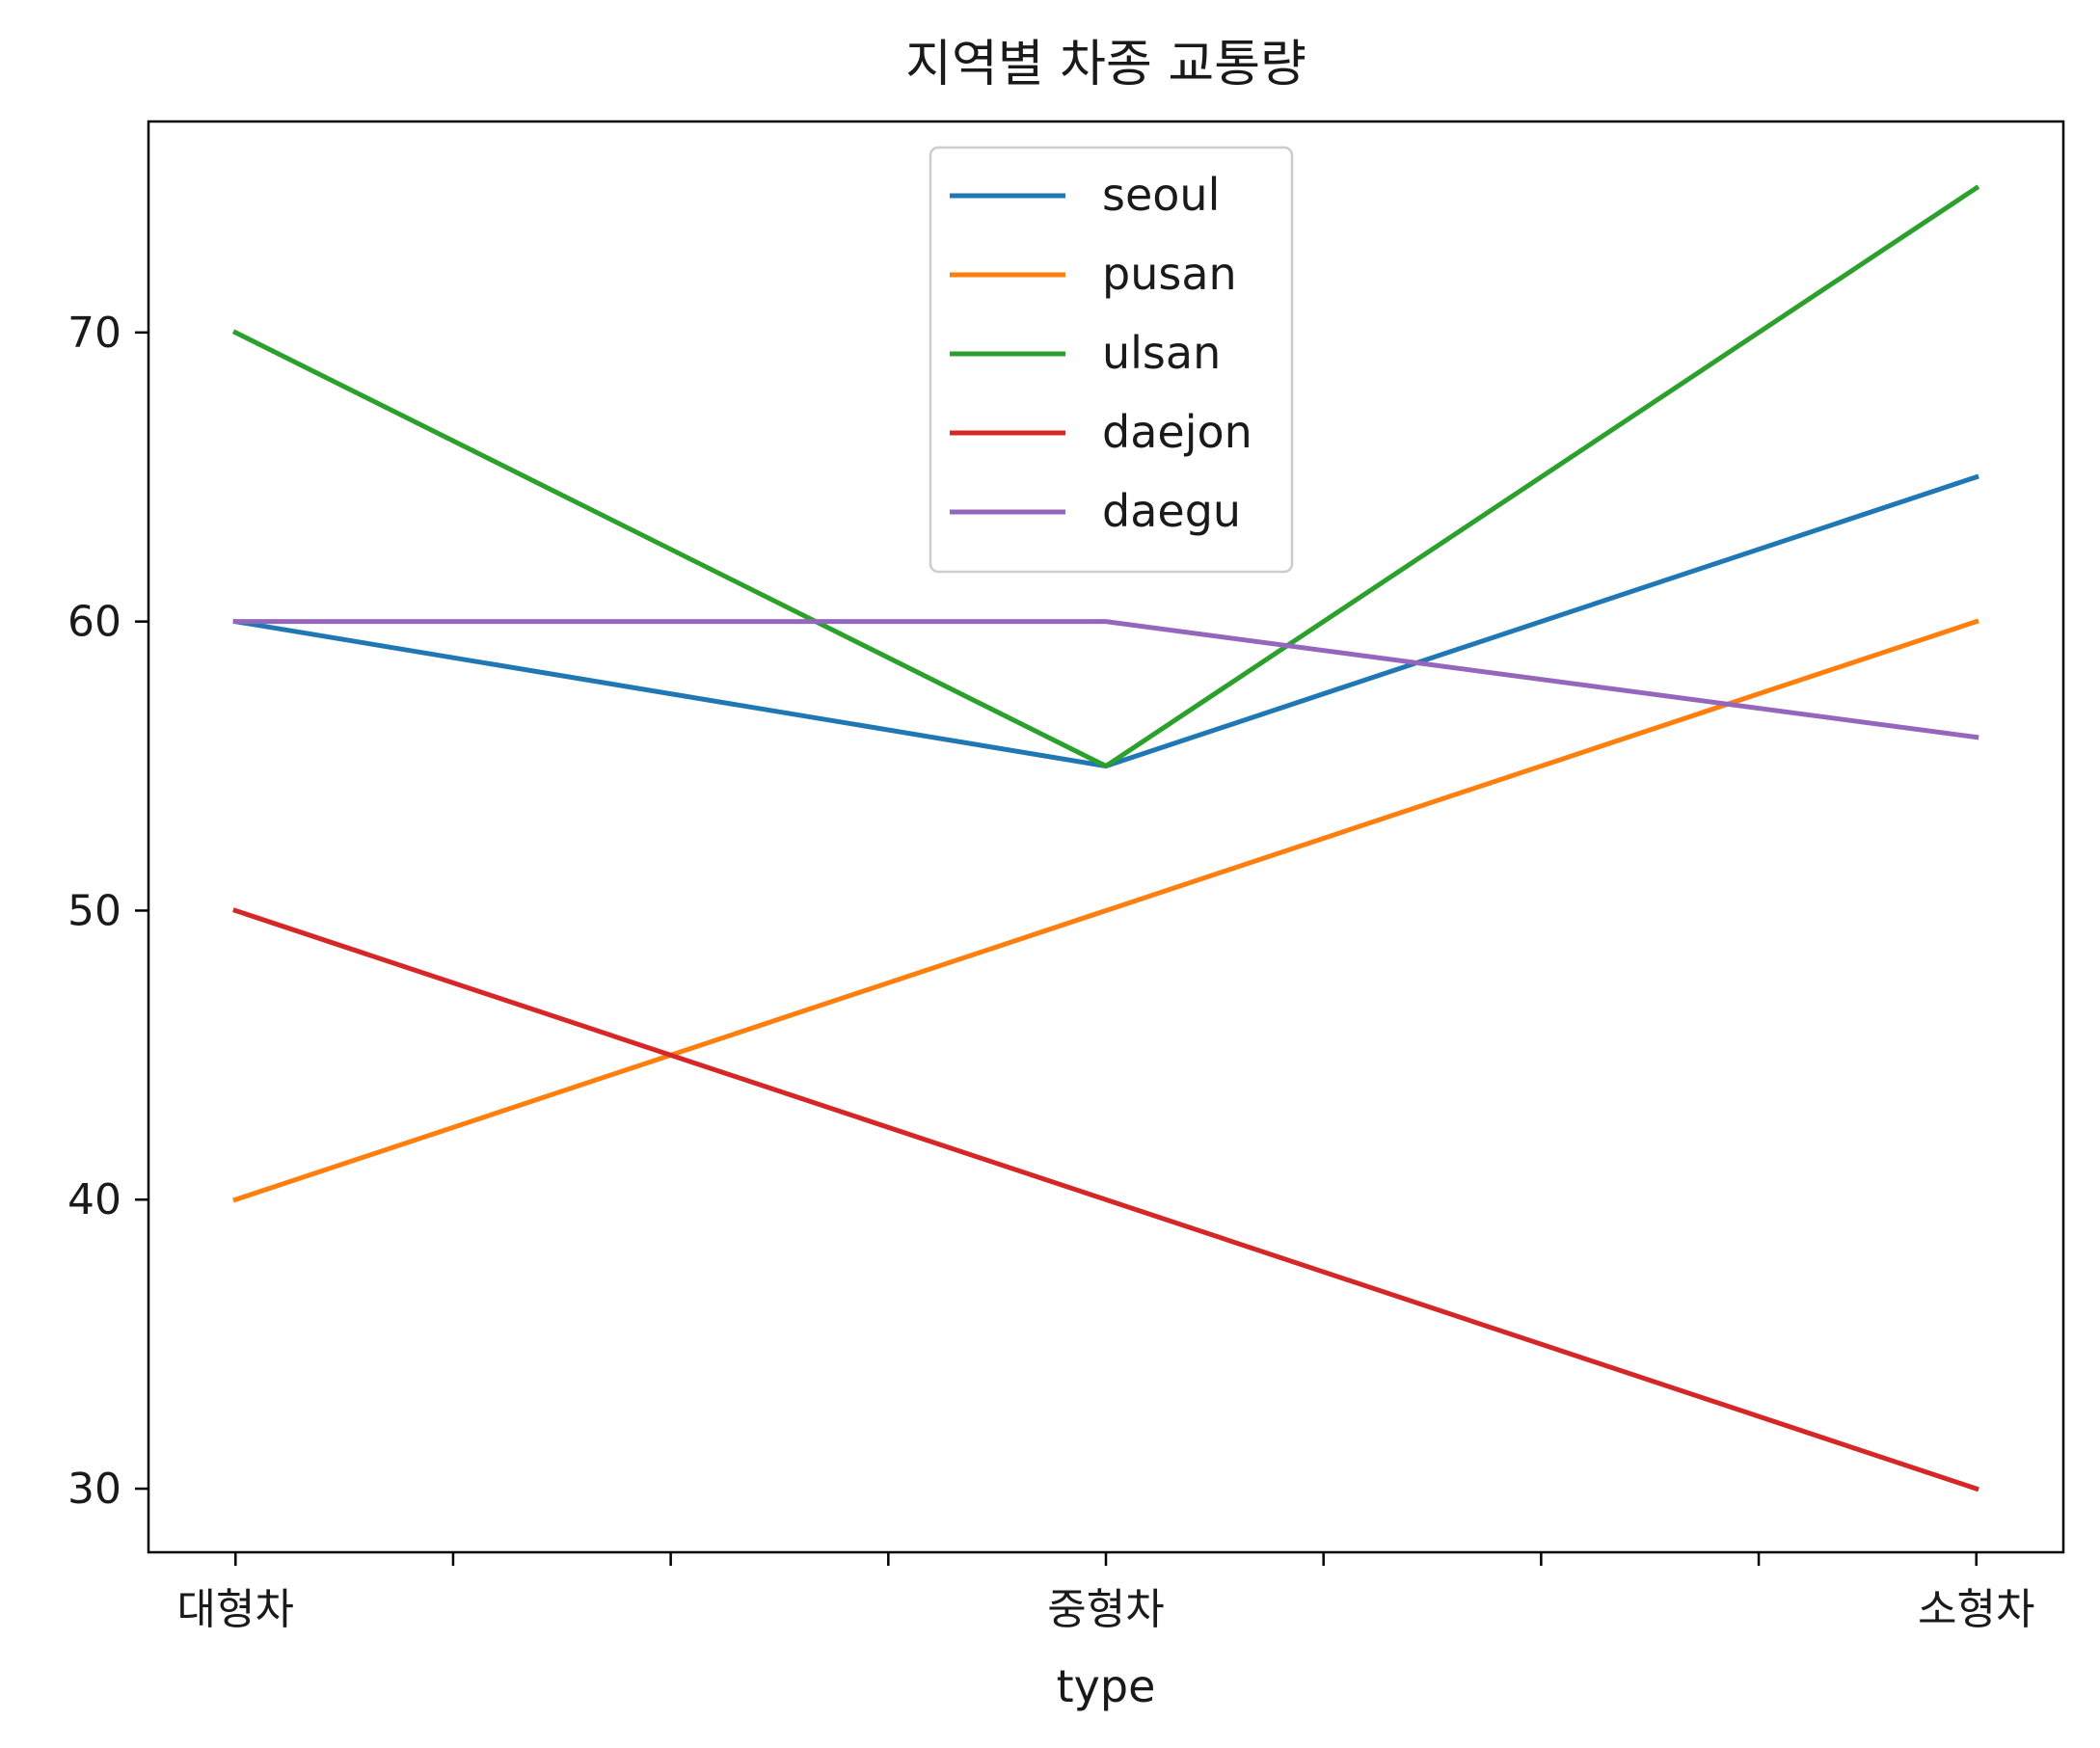 This screenshot has width=2100, height=1748. What do you see at coordinates (94, 910) in the screenshot?
I see `y-tick-label: 50` at bounding box center [94, 910].